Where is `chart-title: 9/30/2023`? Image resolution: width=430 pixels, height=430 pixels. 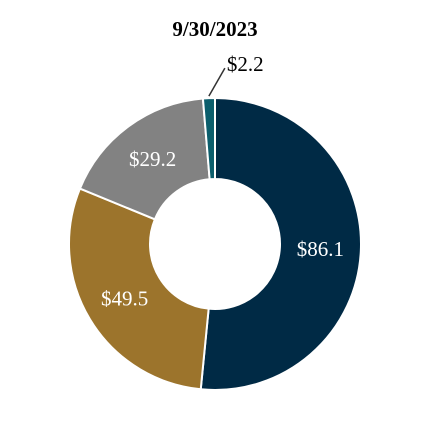
chart-title: 9/30/2023 is located at coordinates (214, 29).